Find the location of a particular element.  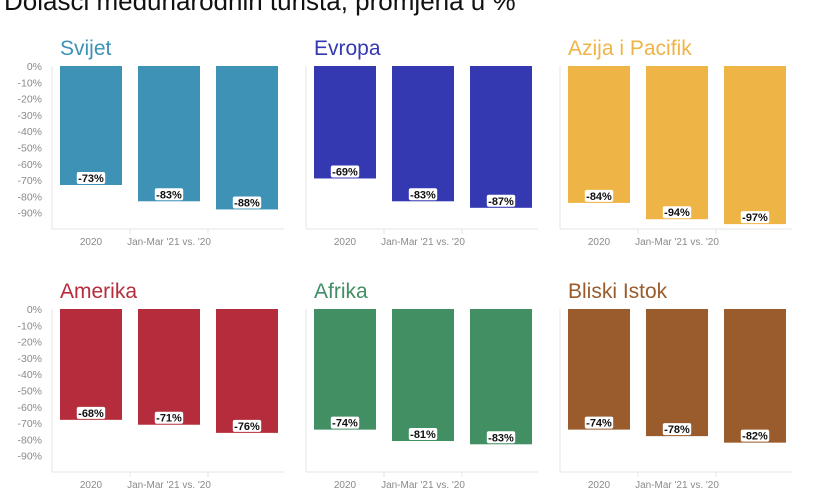

panel-title: Afrika is located at coordinates (341, 291).